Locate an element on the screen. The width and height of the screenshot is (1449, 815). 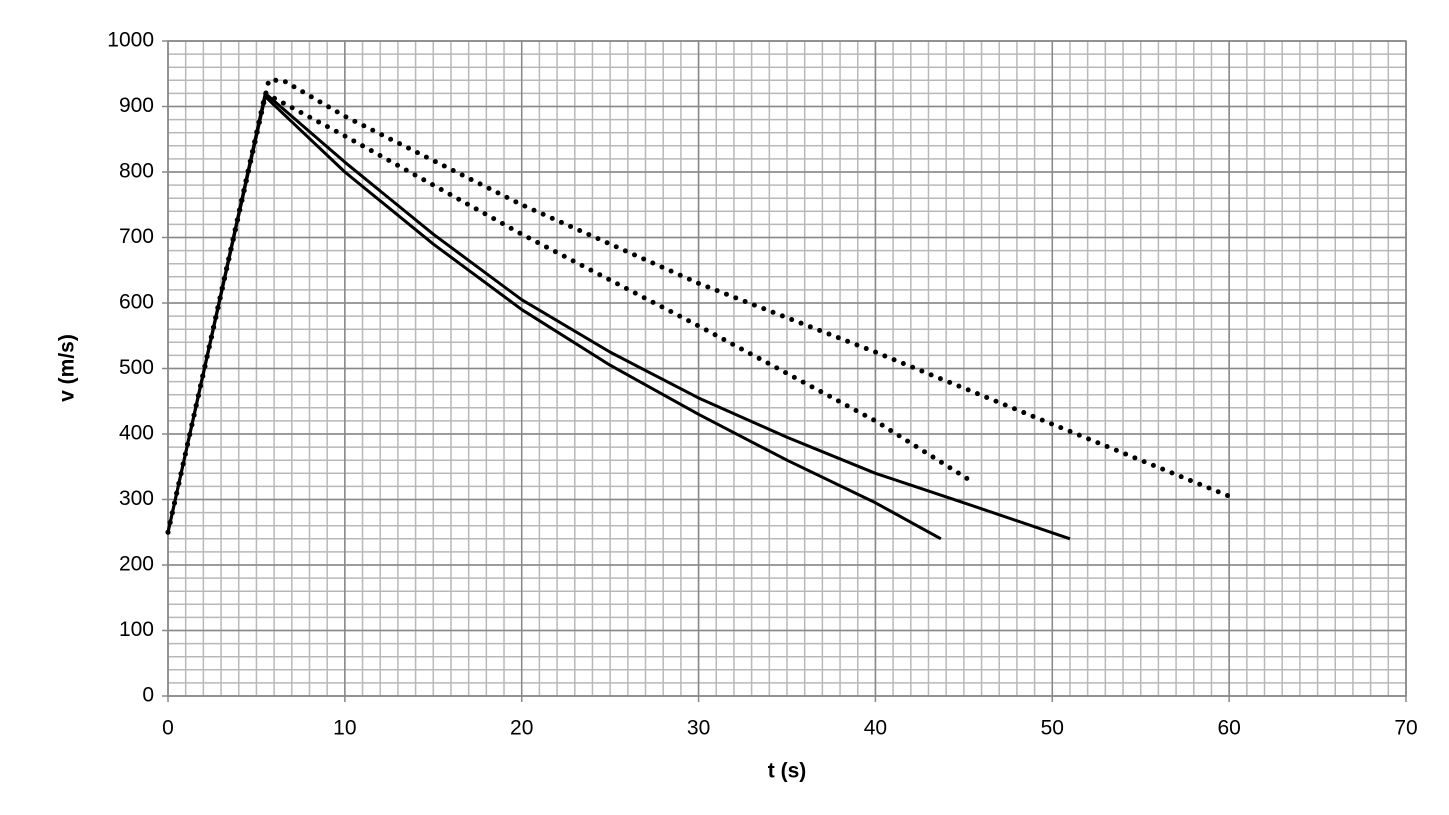
x-tick-label: 70 is located at coordinates (1405, 728).